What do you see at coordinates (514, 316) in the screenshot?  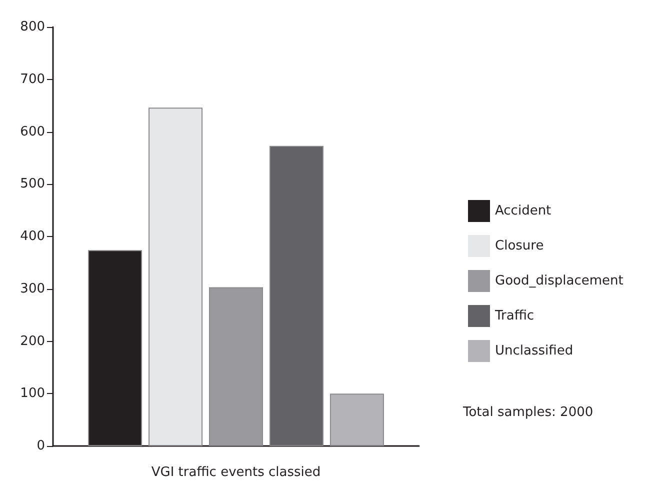 I see `legend-label: Traffic` at bounding box center [514, 316].